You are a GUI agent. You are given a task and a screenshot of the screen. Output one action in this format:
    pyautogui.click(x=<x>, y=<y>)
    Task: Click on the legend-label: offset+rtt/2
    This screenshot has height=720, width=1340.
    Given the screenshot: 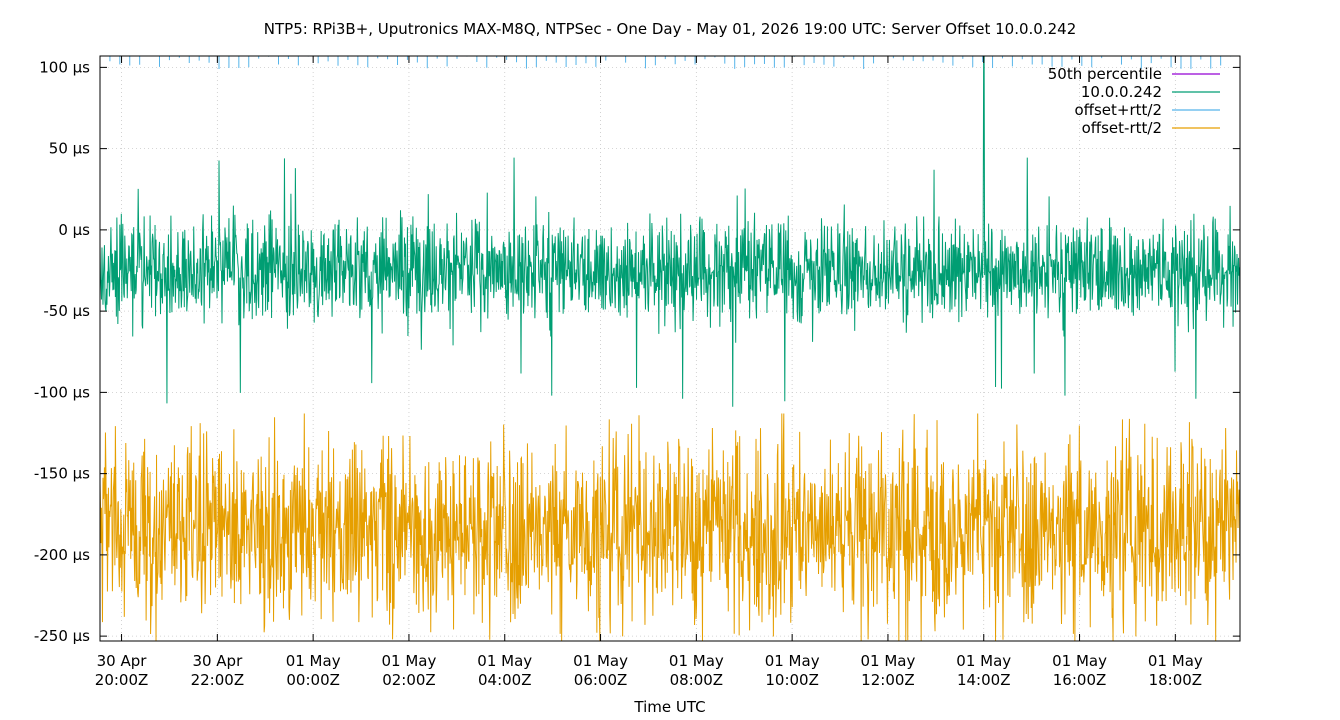 What is the action you would take?
    pyautogui.click(x=1118, y=110)
    